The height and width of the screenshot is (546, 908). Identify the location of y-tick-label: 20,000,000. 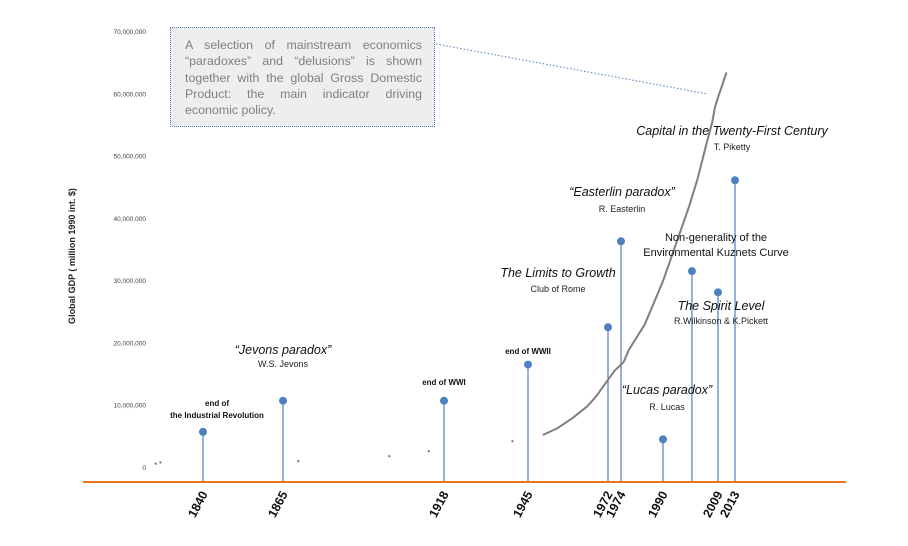
(129, 343).